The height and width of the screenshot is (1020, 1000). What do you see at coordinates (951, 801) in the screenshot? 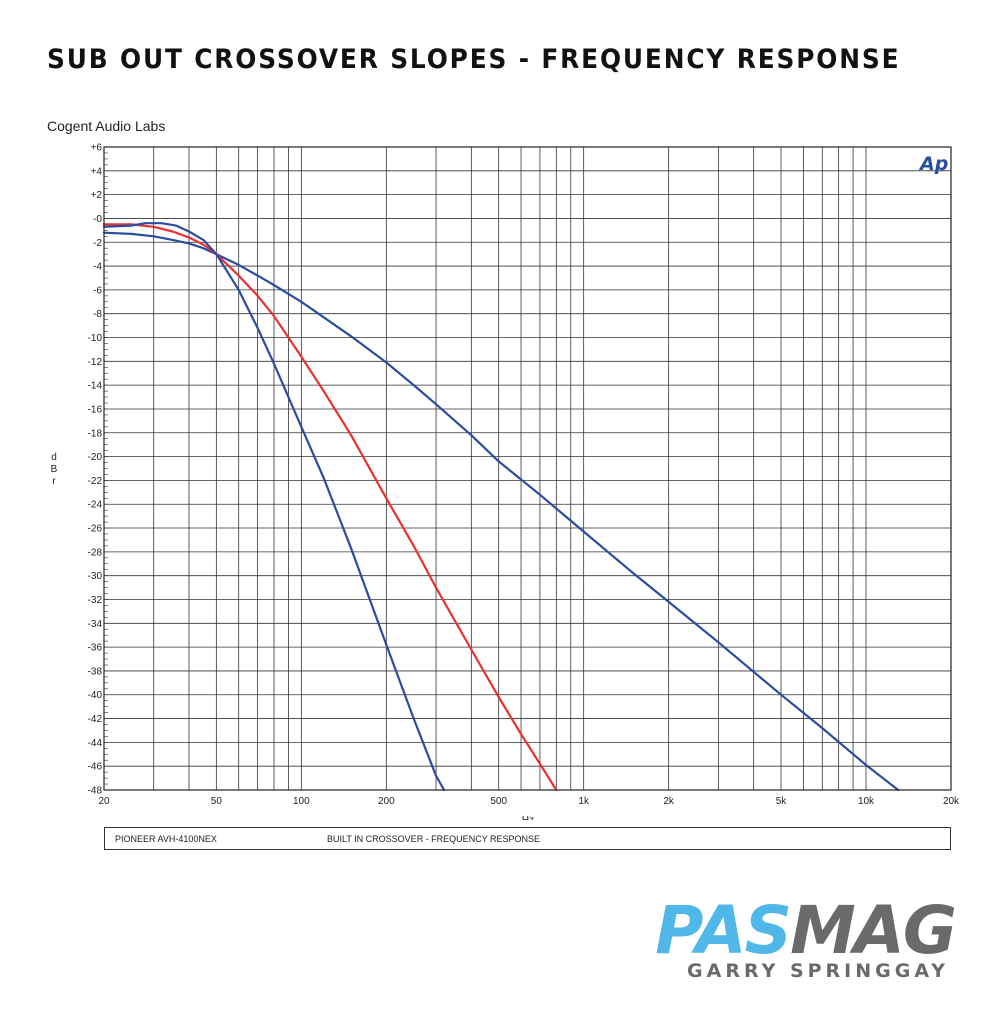
I see `x-tick-label: 20k` at bounding box center [951, 801].